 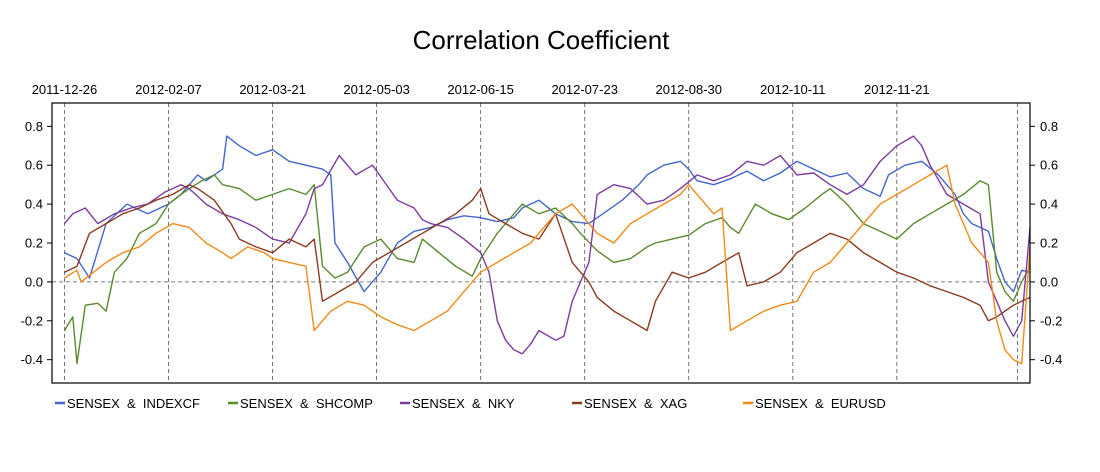 I want to click on y-tick-label-right: 0.8, so click(x=1049, y=126).